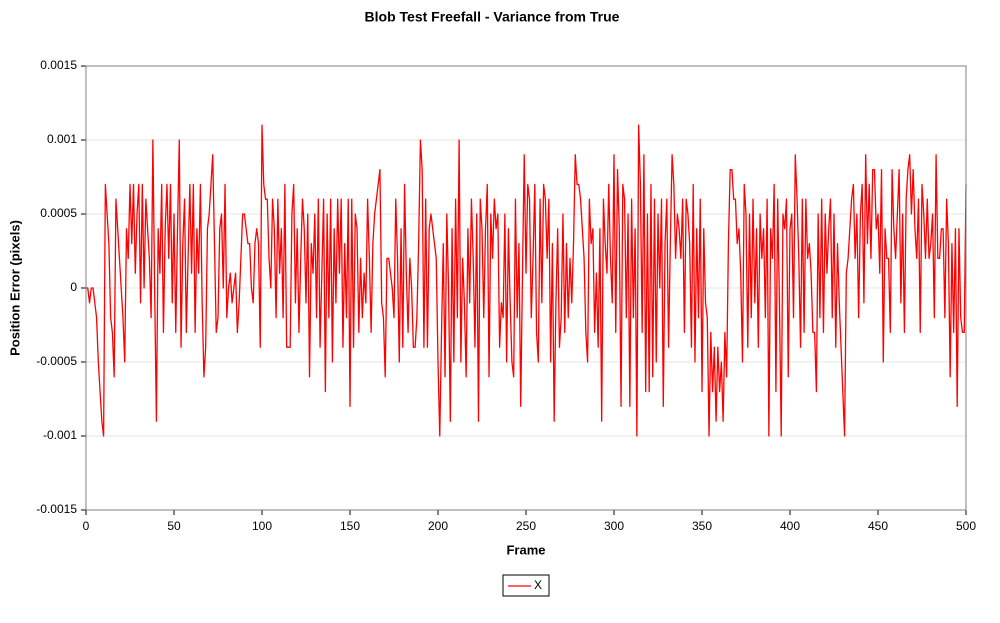 The width and height of the screenshot is (1000, 623). Describe the element at coordinates (538, 585) in the screenshot. I see `legend-label: X` at that location.